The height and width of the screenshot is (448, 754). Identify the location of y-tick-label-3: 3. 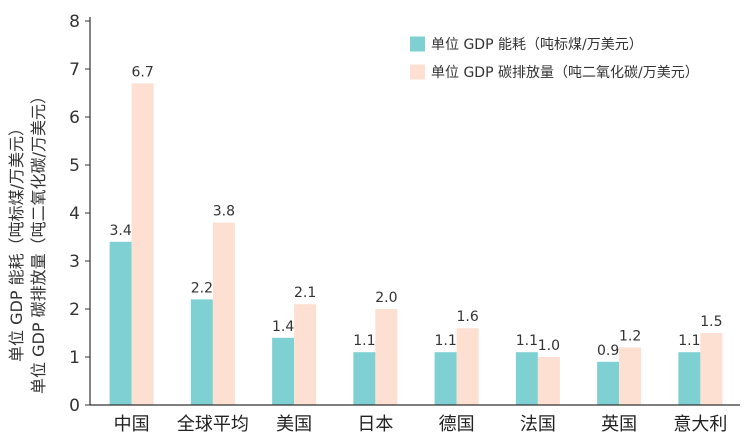
(74, 262).